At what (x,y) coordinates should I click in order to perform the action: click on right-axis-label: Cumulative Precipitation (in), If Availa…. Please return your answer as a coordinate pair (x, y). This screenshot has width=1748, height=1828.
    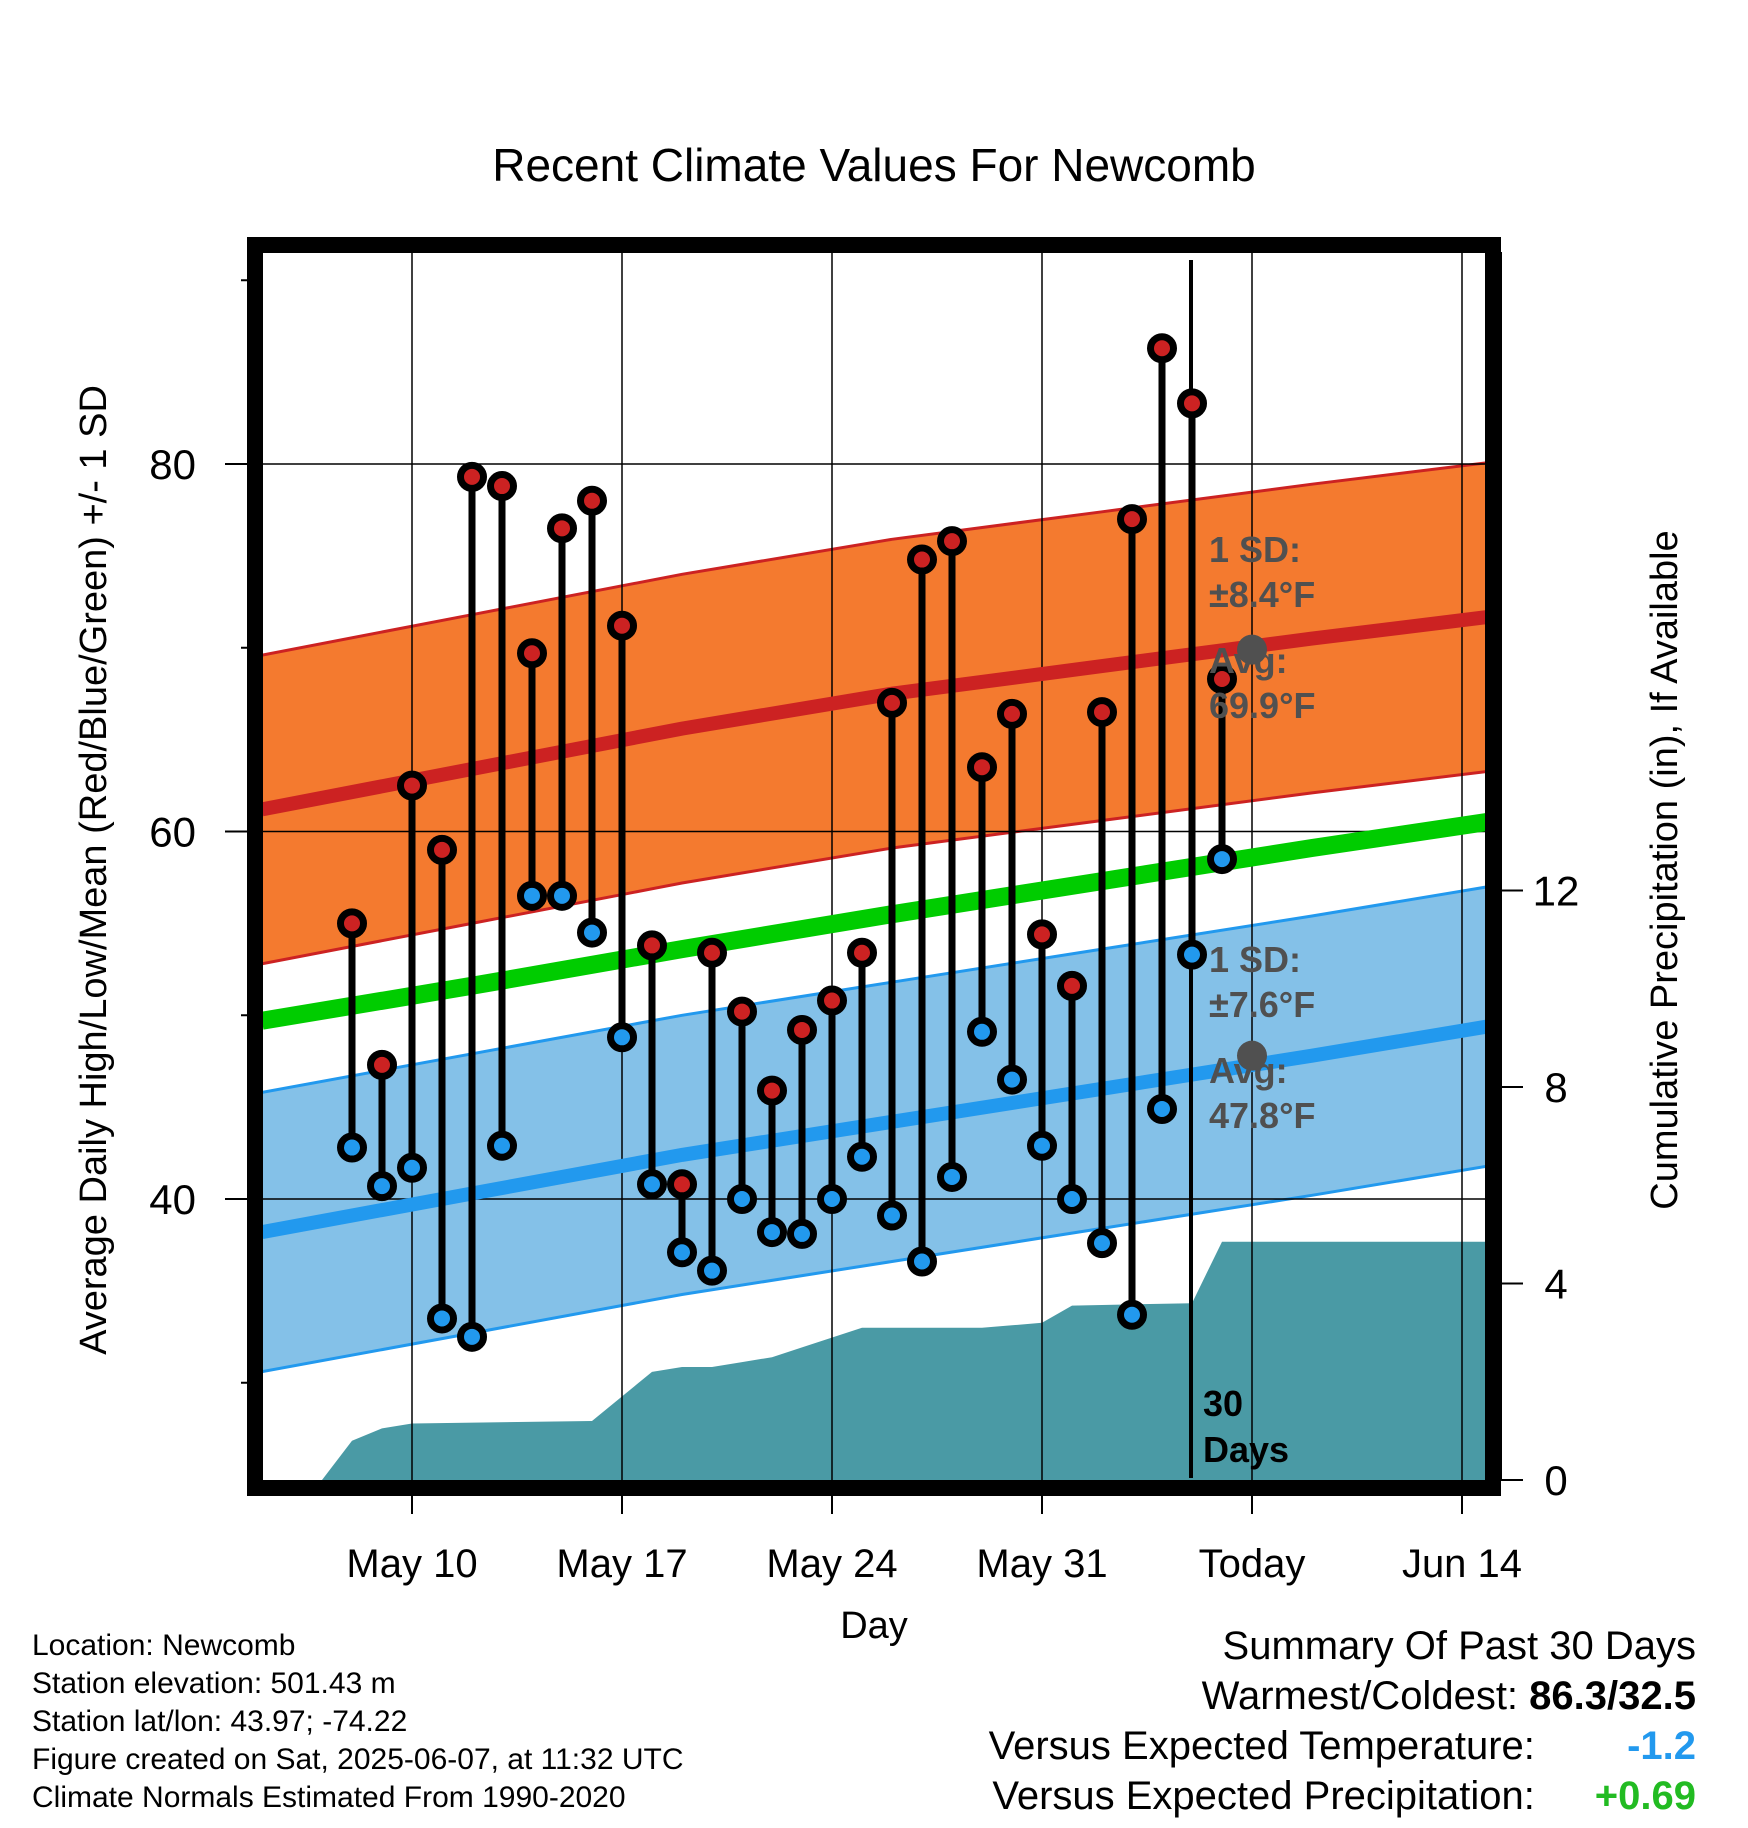
    Looking at the image, I should click on (1665, 869).